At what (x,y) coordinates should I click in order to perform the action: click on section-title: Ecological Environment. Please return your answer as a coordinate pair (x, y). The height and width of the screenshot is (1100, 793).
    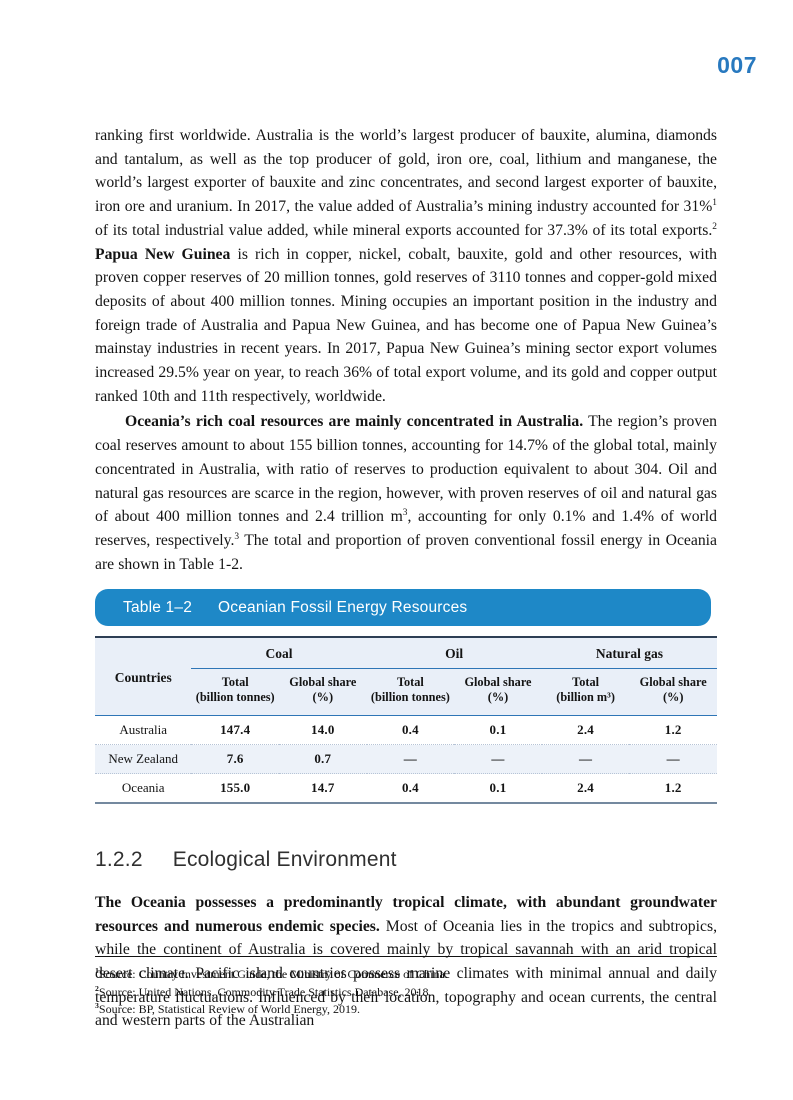
    Looking at the image, I should click on (284, 859).